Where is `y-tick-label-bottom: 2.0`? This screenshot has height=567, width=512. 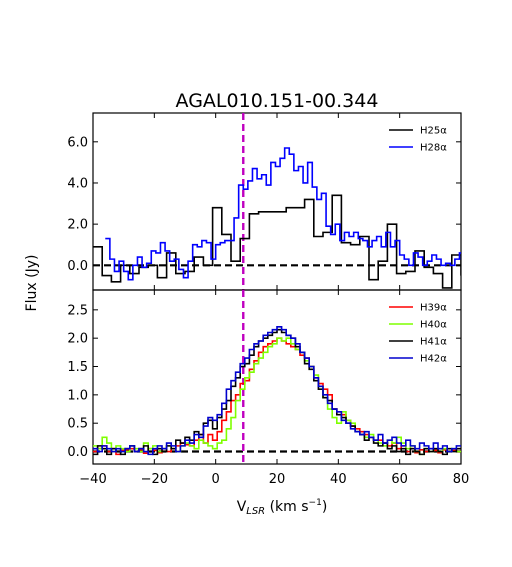
y-tick-label-bottom: 2.0 is located at coordinates (77, 339).